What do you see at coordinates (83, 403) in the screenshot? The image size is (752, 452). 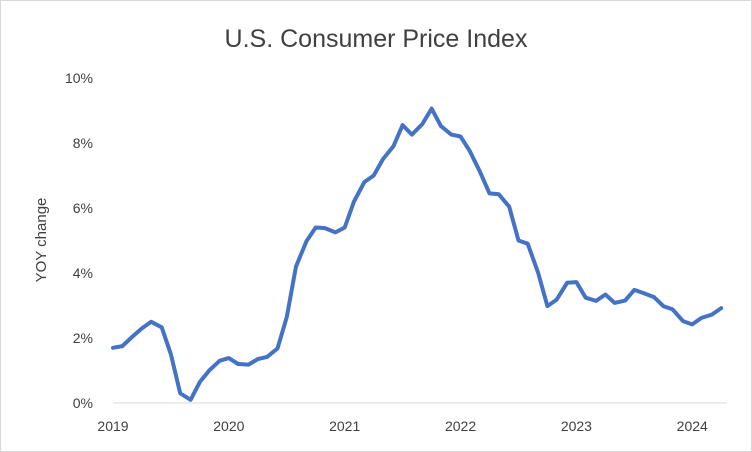 I see `y-tick-label: 0%` at bounding box center [83, 403].